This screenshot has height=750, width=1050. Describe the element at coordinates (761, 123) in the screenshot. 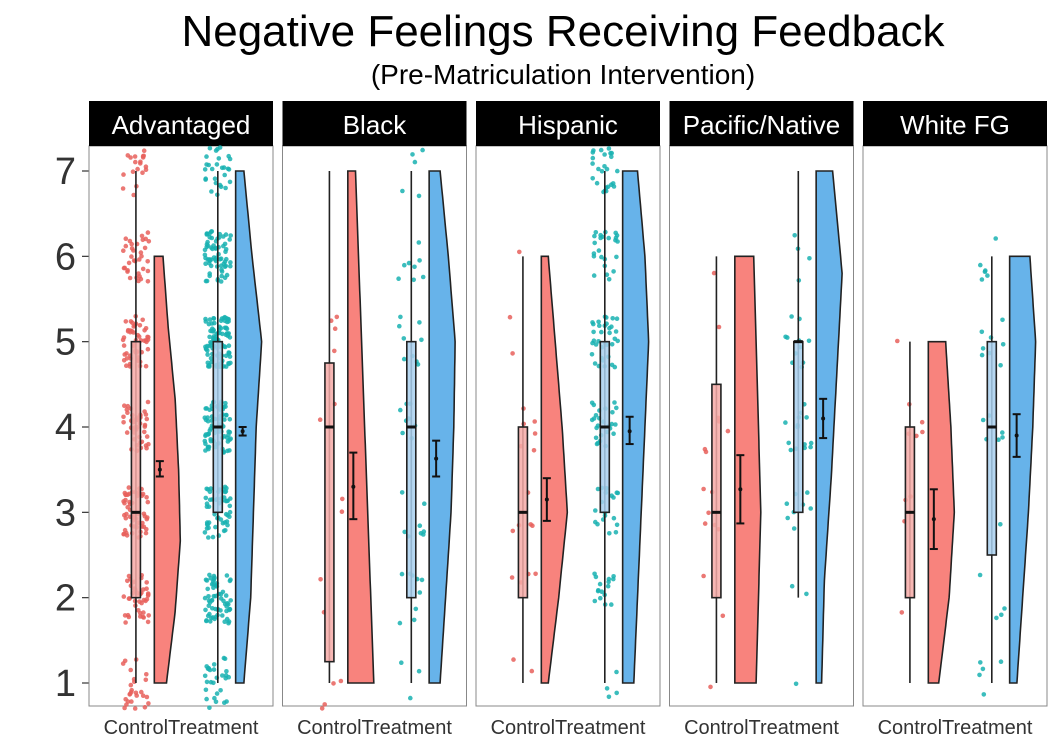

I see `facet-strip` at that location.